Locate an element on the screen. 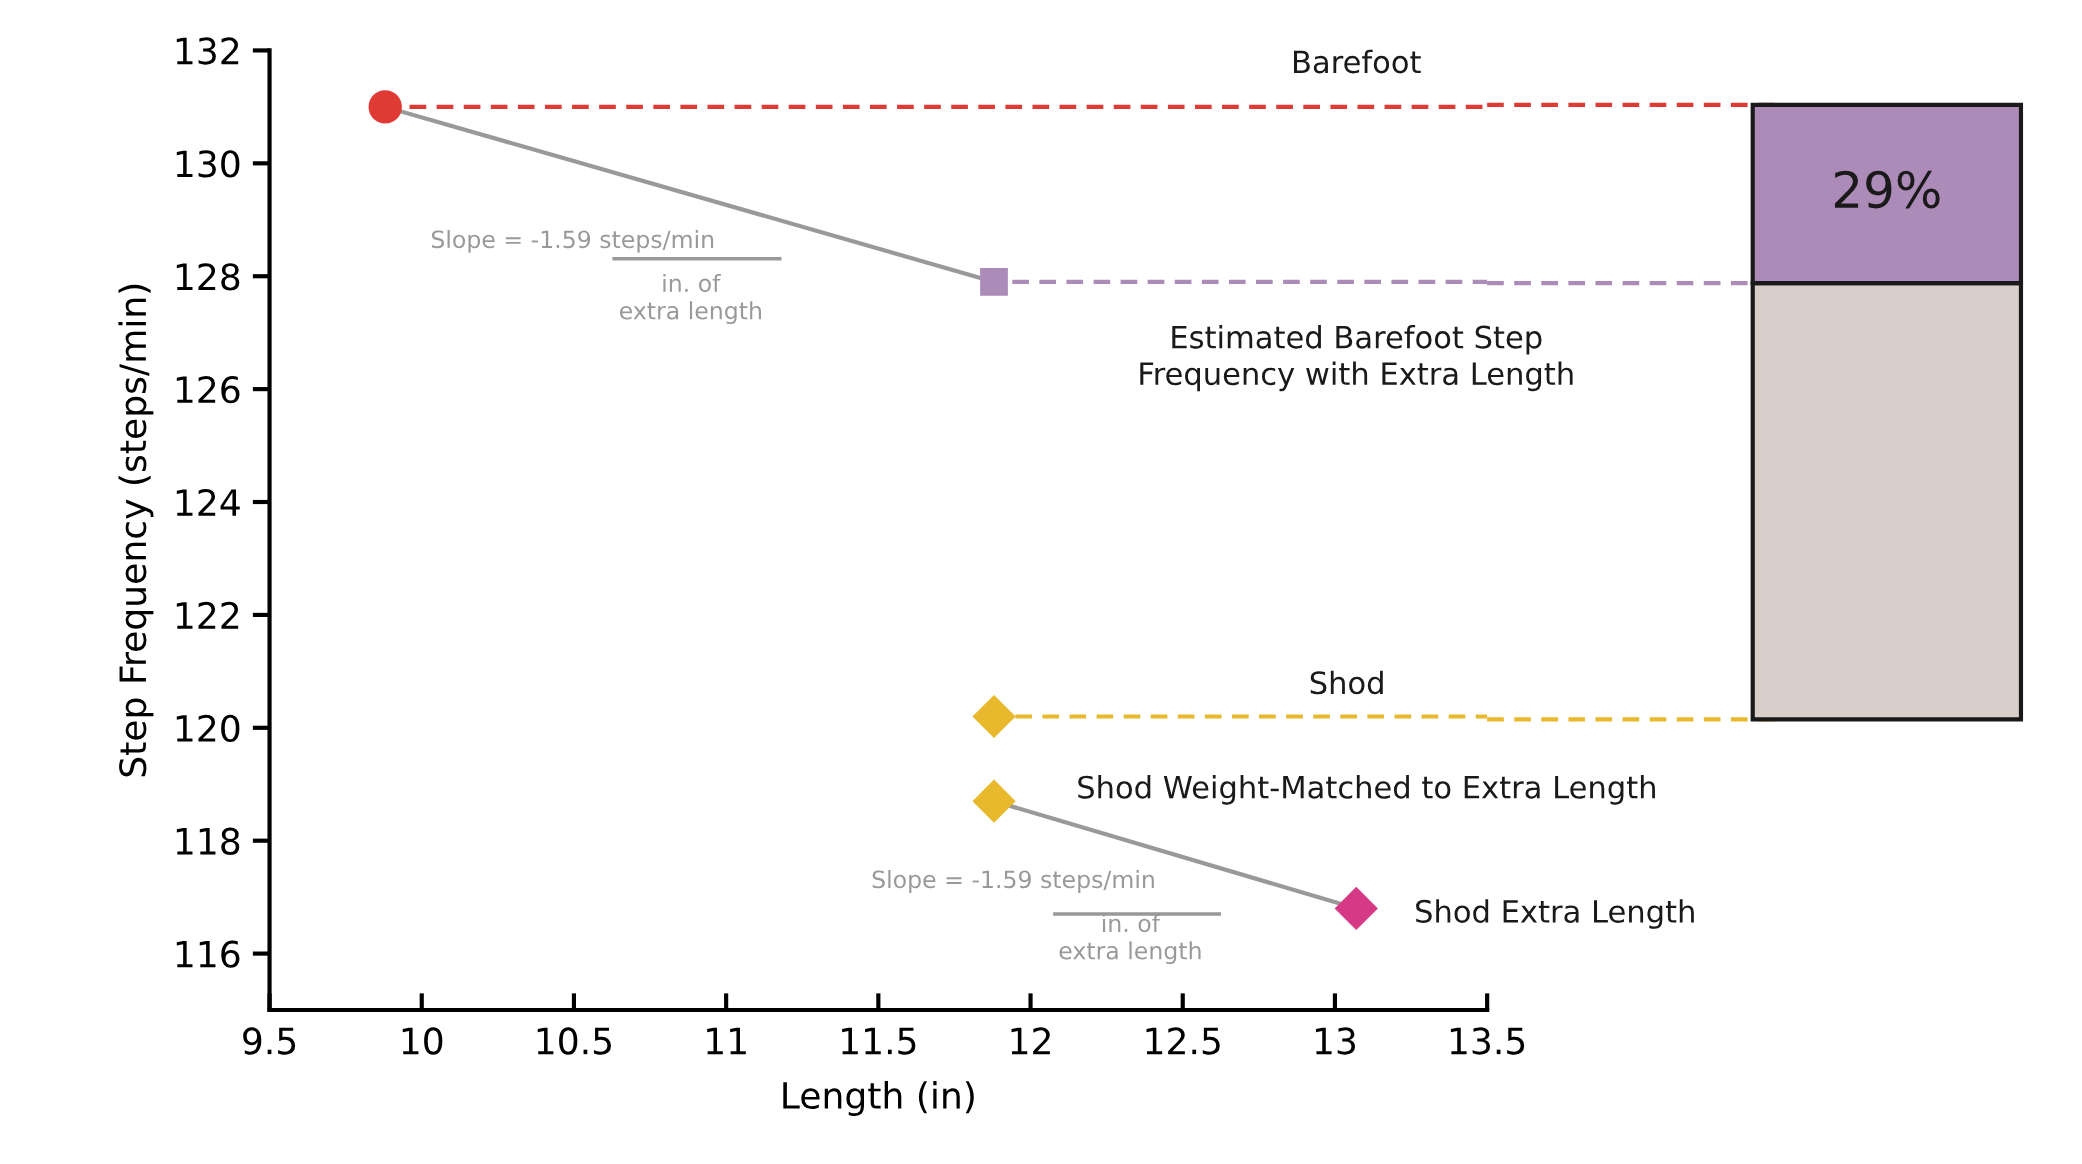 The image size is (2082, 1164). x-axis-title: Length (in) is located at coordinates (878, 1099).